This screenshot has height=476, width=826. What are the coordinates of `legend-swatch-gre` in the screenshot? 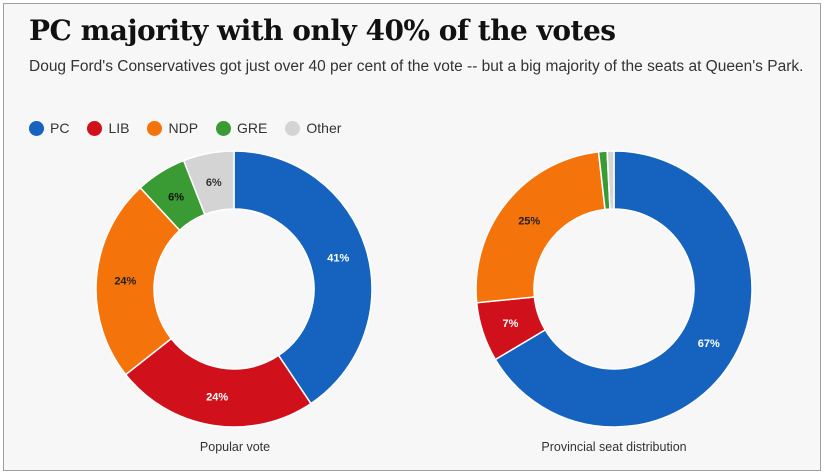 It's located at (224, 128).